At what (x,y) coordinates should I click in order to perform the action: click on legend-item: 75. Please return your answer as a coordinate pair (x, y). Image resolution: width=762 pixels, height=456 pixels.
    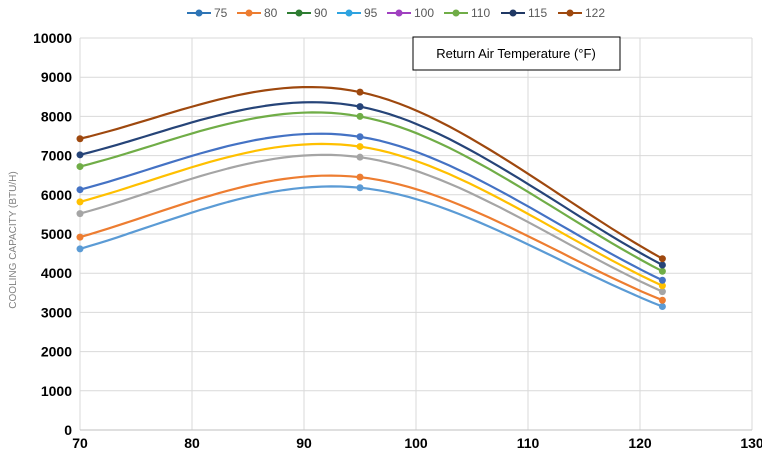
    Looking at the image, I should click on (207, 13).